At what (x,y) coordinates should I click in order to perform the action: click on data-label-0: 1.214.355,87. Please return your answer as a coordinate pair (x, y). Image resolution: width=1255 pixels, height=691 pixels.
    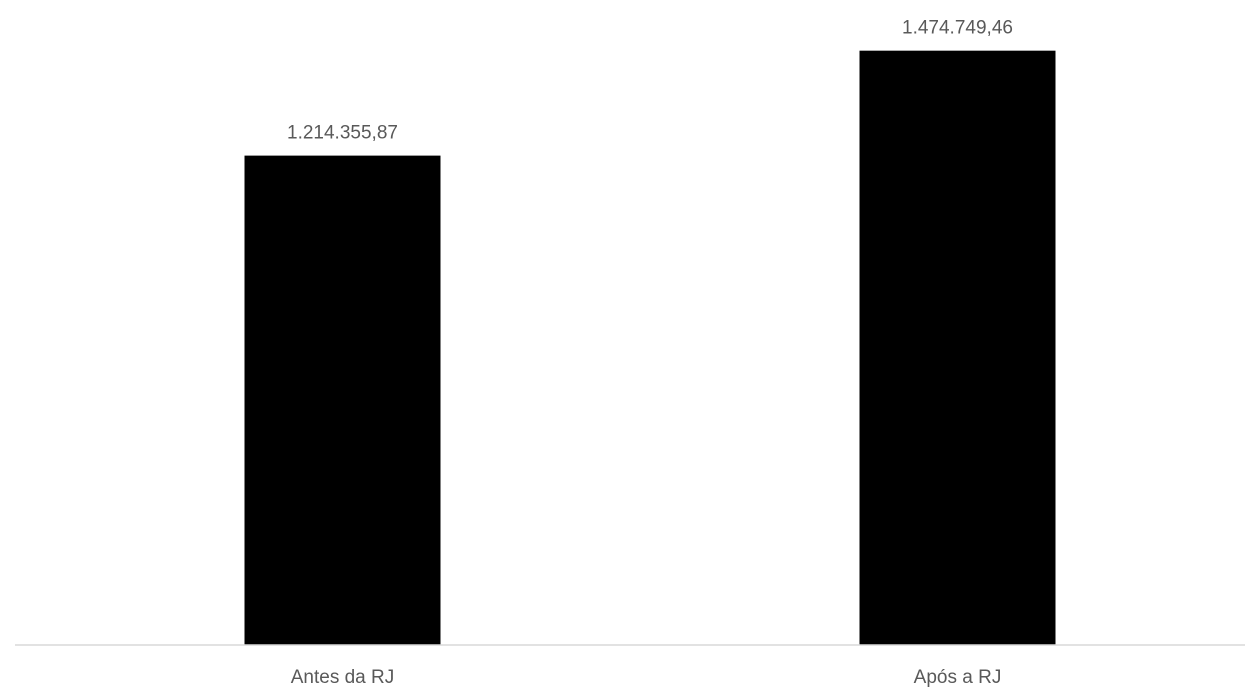
    Looking at the image, I should click on (342, 133).